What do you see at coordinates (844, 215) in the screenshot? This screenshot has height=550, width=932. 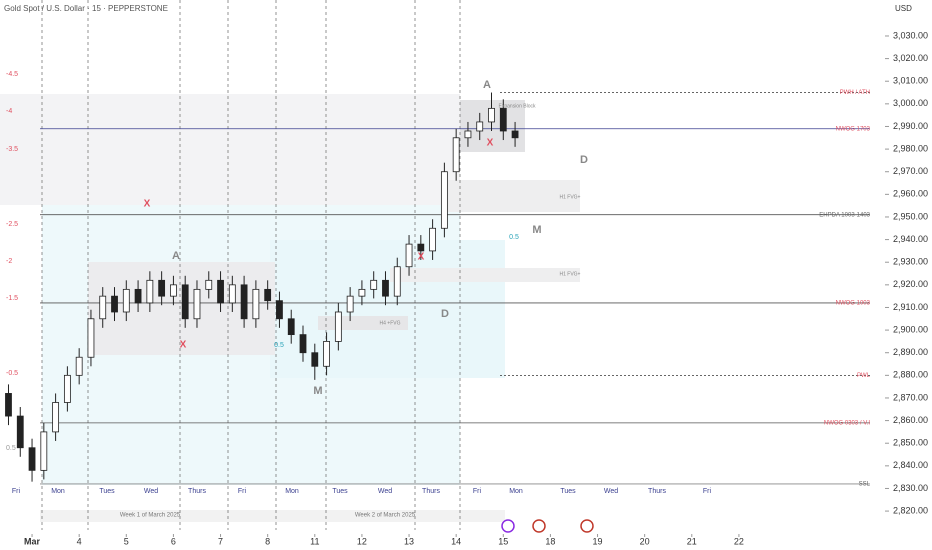 I see `level-label: EHPDA 1003-1403` at bounding box center [844, 215].